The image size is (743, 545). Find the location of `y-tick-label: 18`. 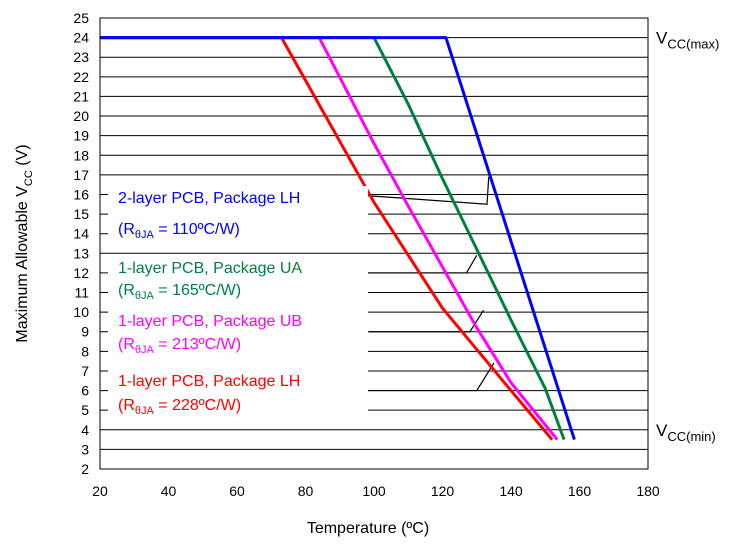

y-tick-label: 18 is located at coordinates (81, 155).